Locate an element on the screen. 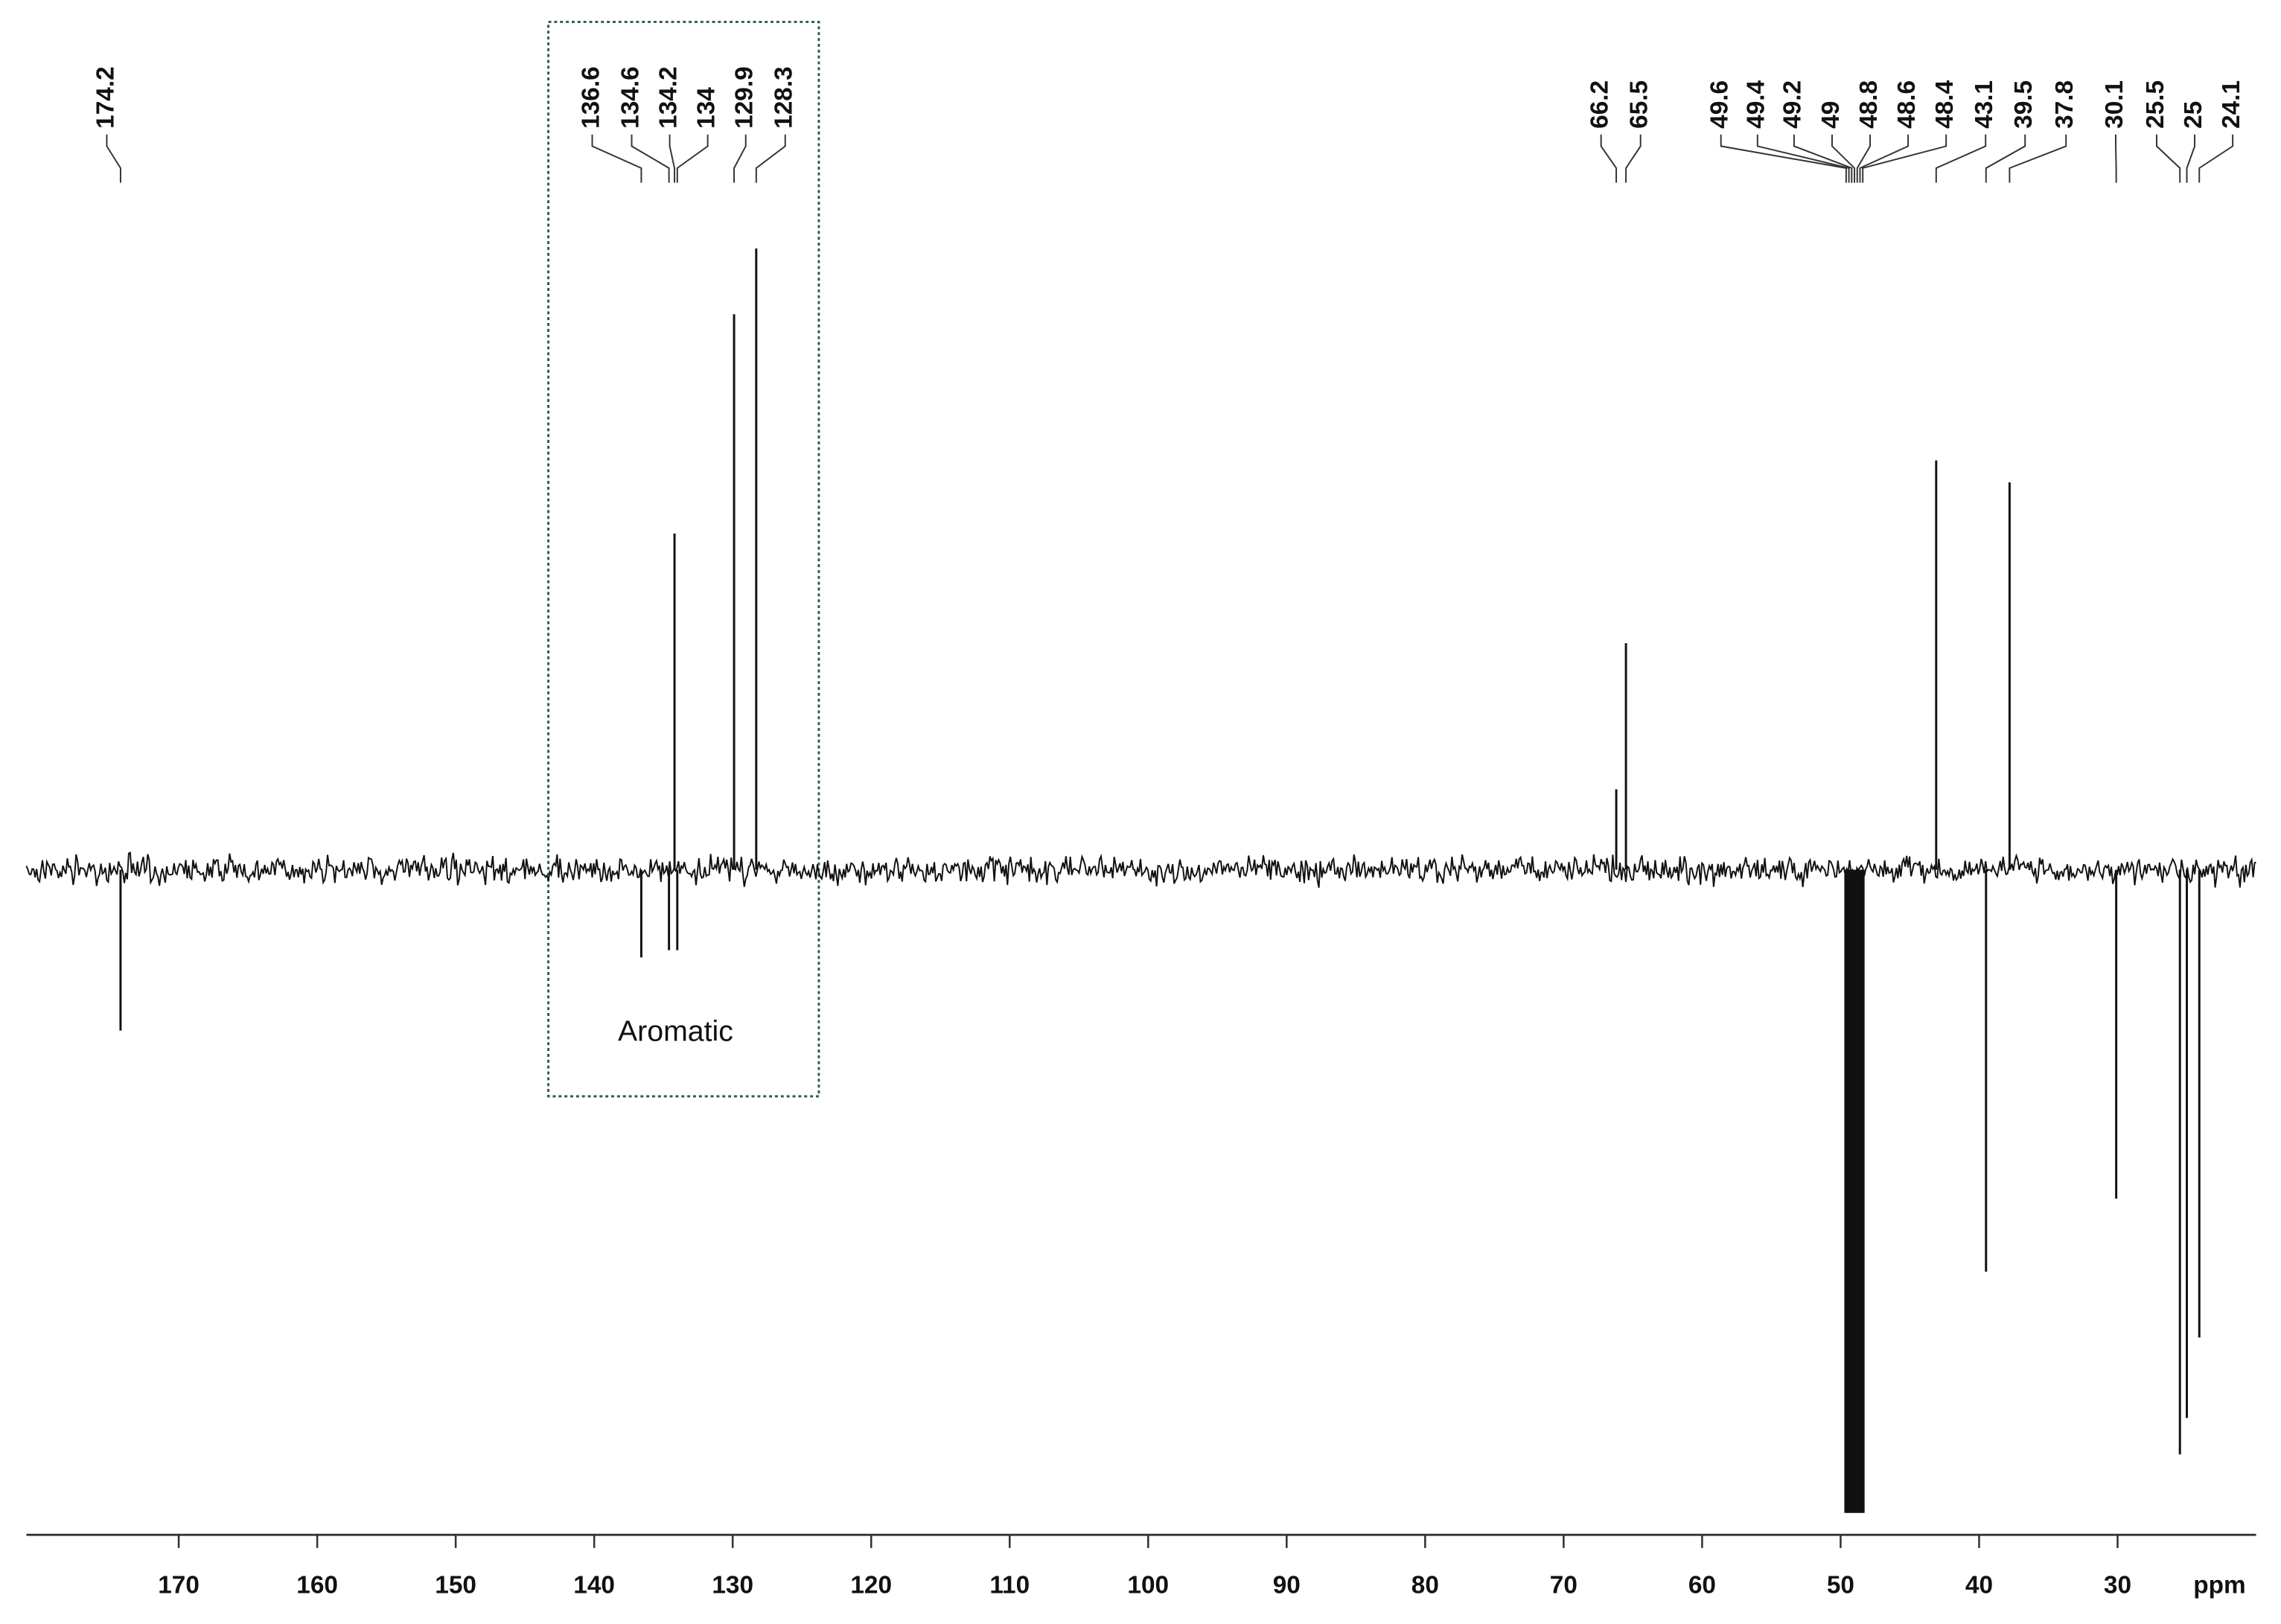 The image size is (2281, 1624). x-tick-label: 170 is located at coordinates (179, 1586).